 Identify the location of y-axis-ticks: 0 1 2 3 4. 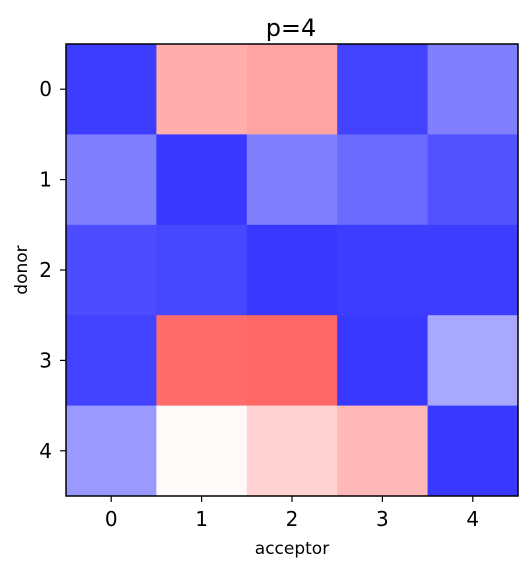
(52, 270).